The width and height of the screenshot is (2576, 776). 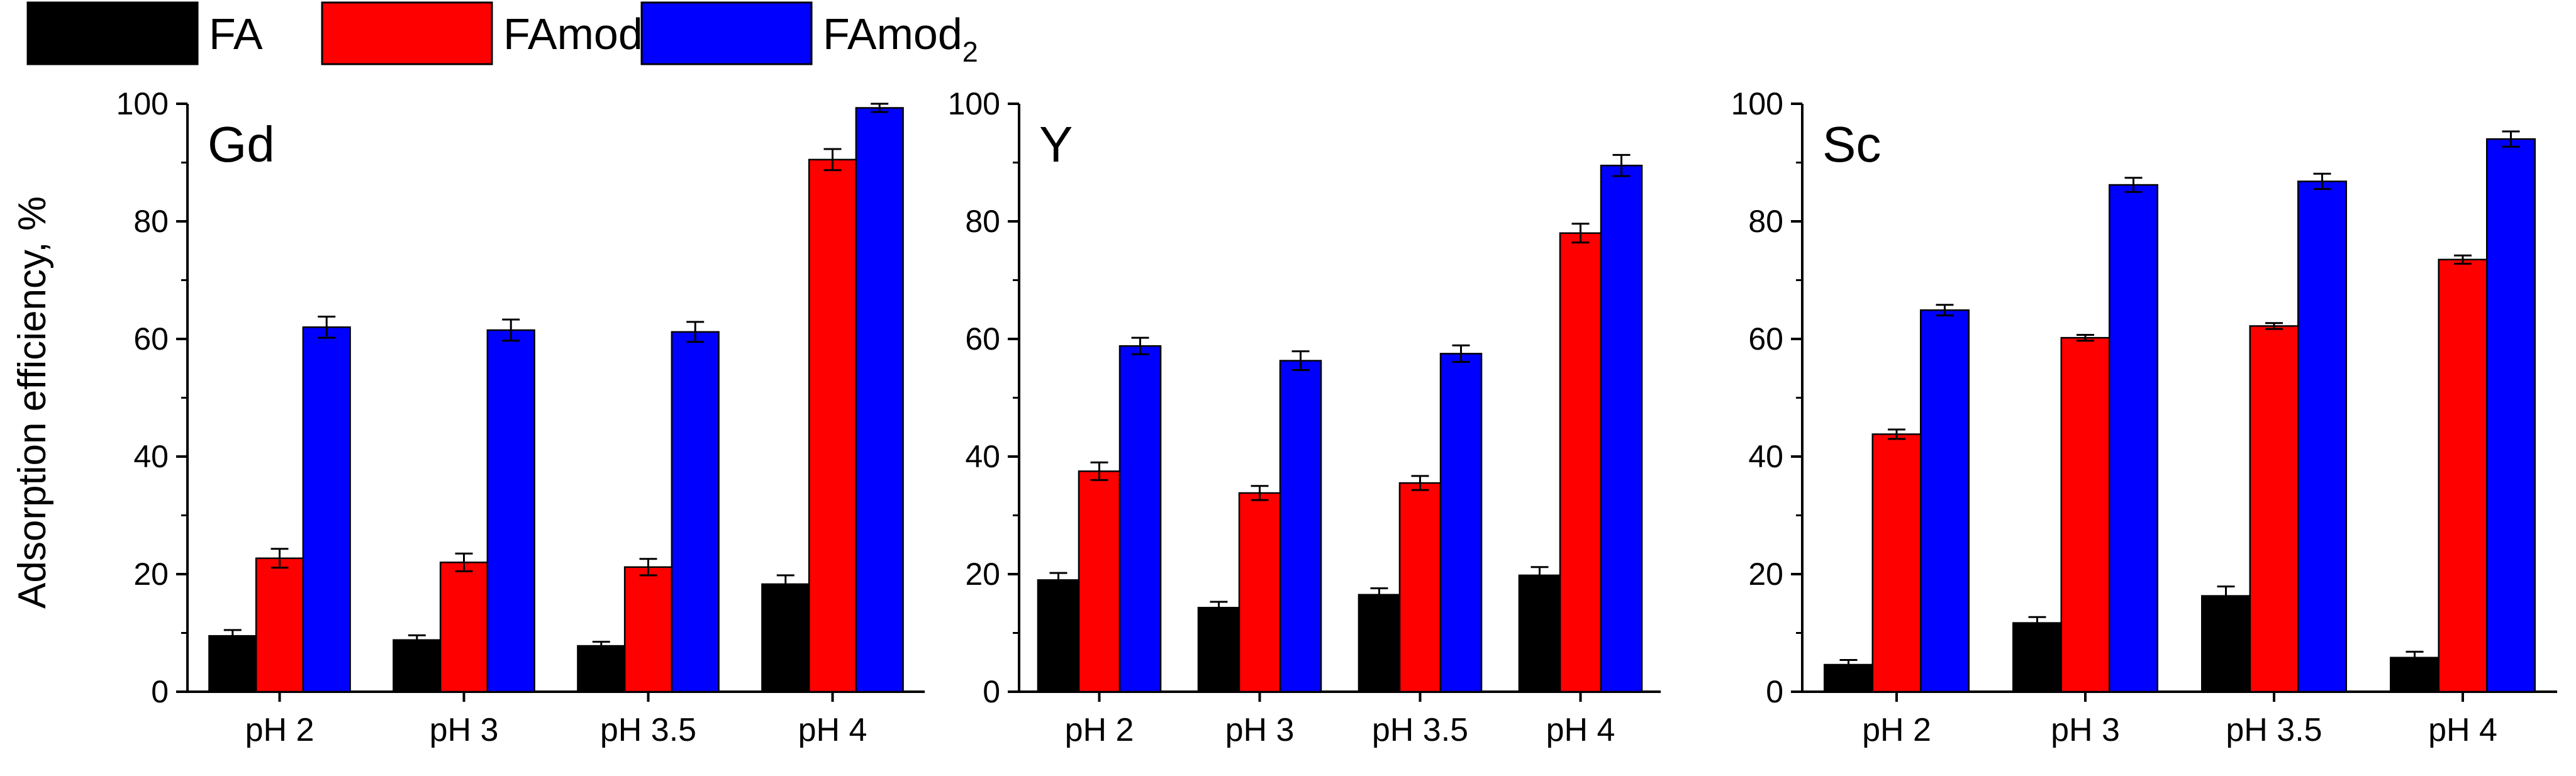 I want to click on sc-y-tick-label: 100, so click(x=1757, y=103).